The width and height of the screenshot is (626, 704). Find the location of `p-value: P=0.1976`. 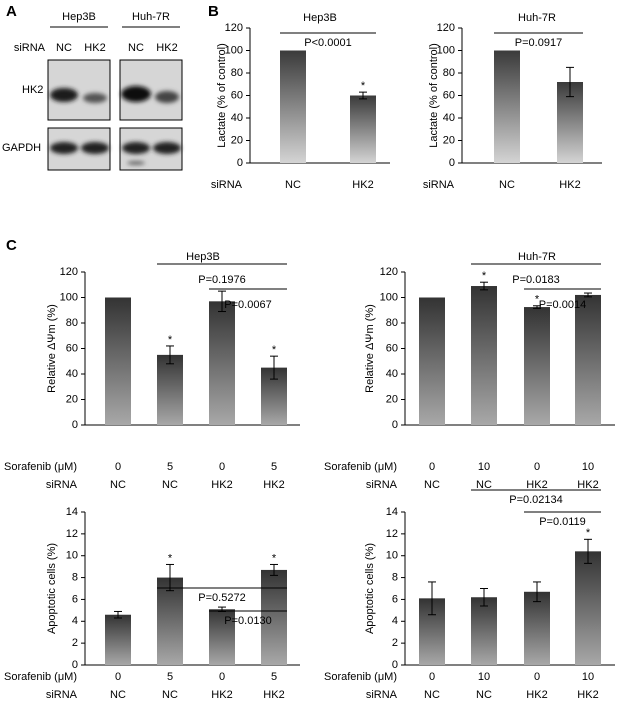

p-value: P=0.1976 is located at coordinates (221, 280).